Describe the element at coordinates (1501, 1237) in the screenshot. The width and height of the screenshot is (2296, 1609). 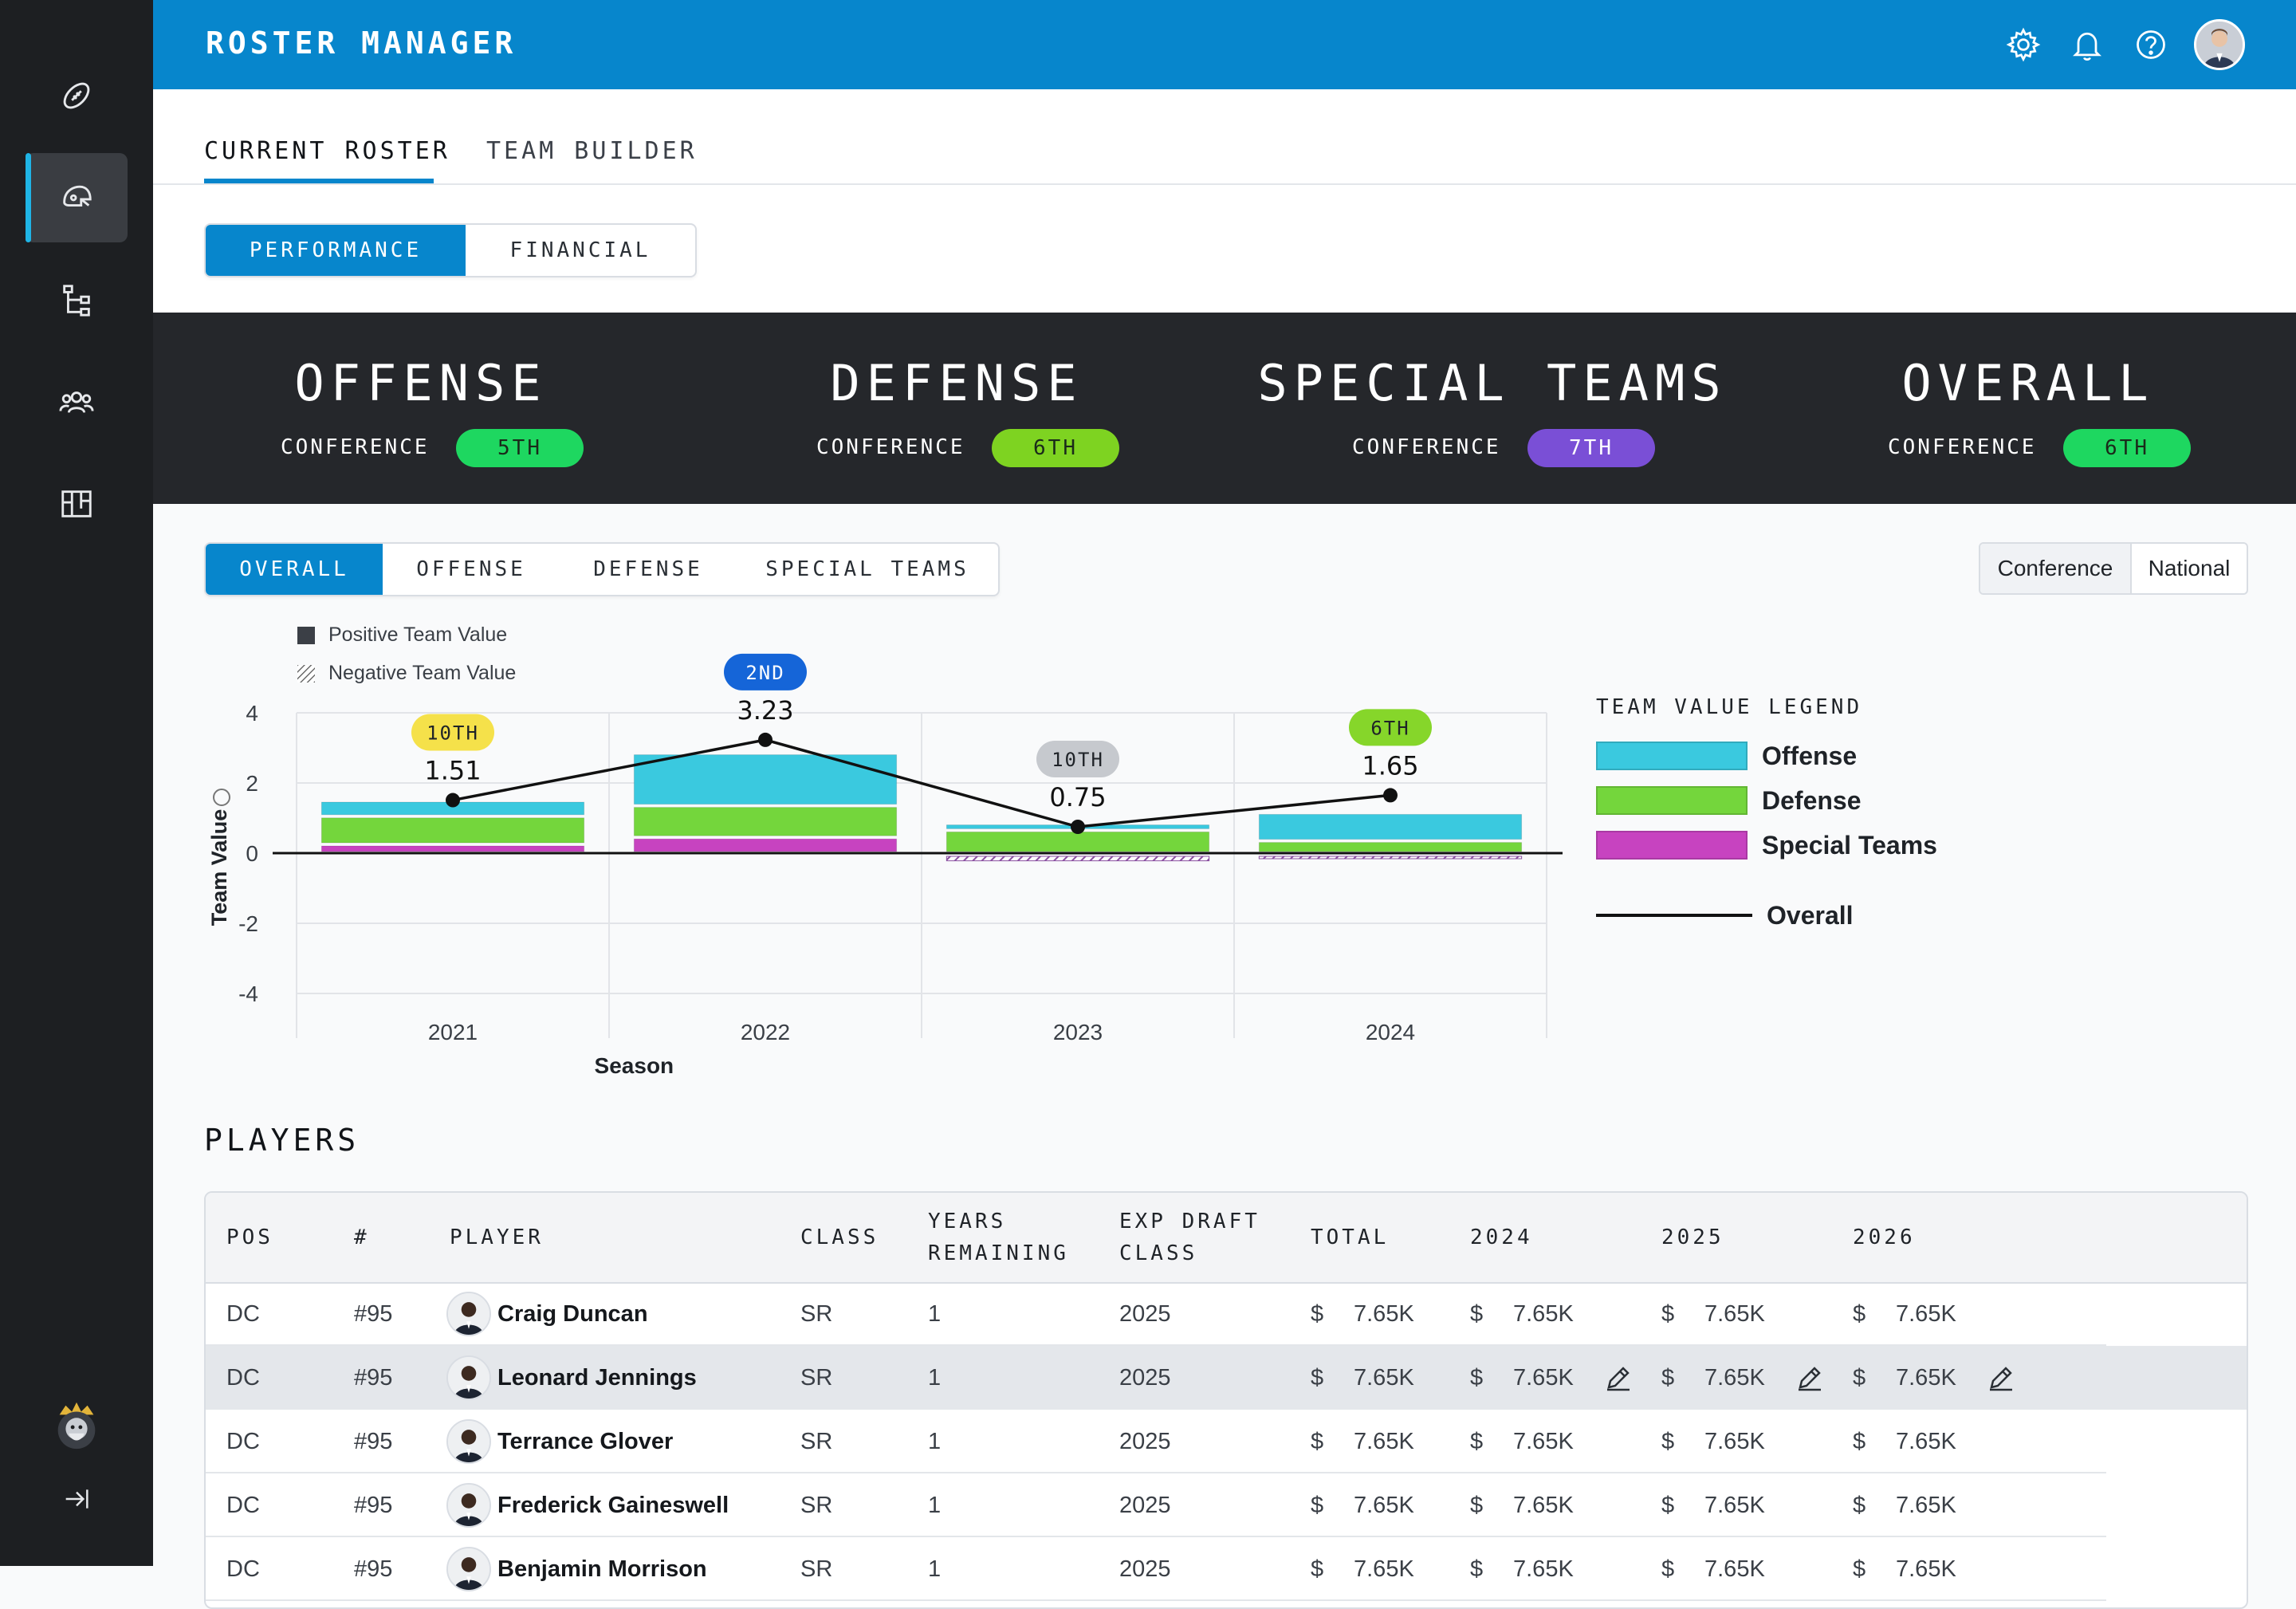
I see `col-2024: 2024` at that location.